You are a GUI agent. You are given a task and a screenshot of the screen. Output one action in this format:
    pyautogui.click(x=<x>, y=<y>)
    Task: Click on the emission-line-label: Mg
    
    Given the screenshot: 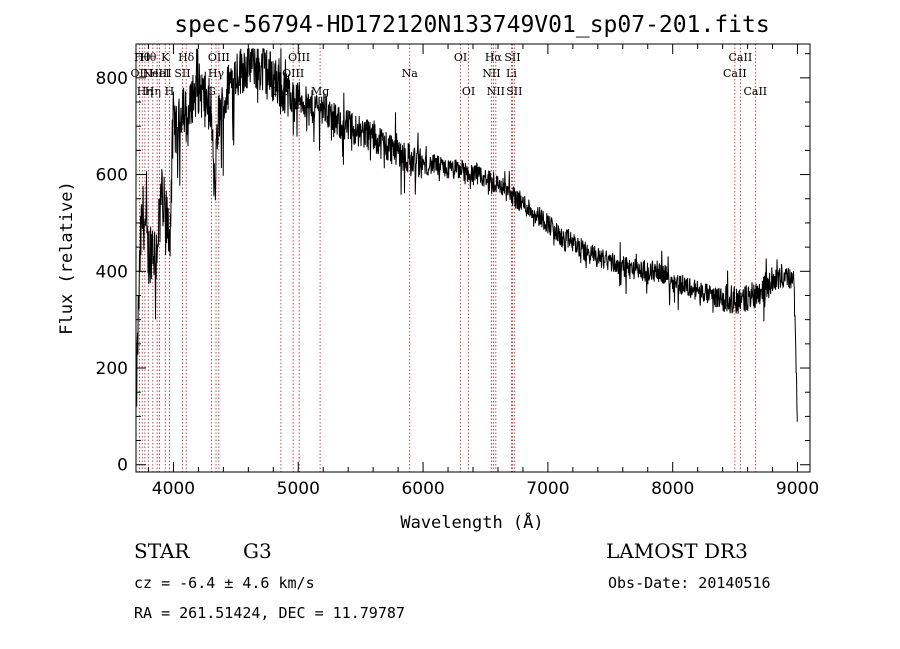 What is the action you would take?
    pyautogui.click(x=320, y=91)
    